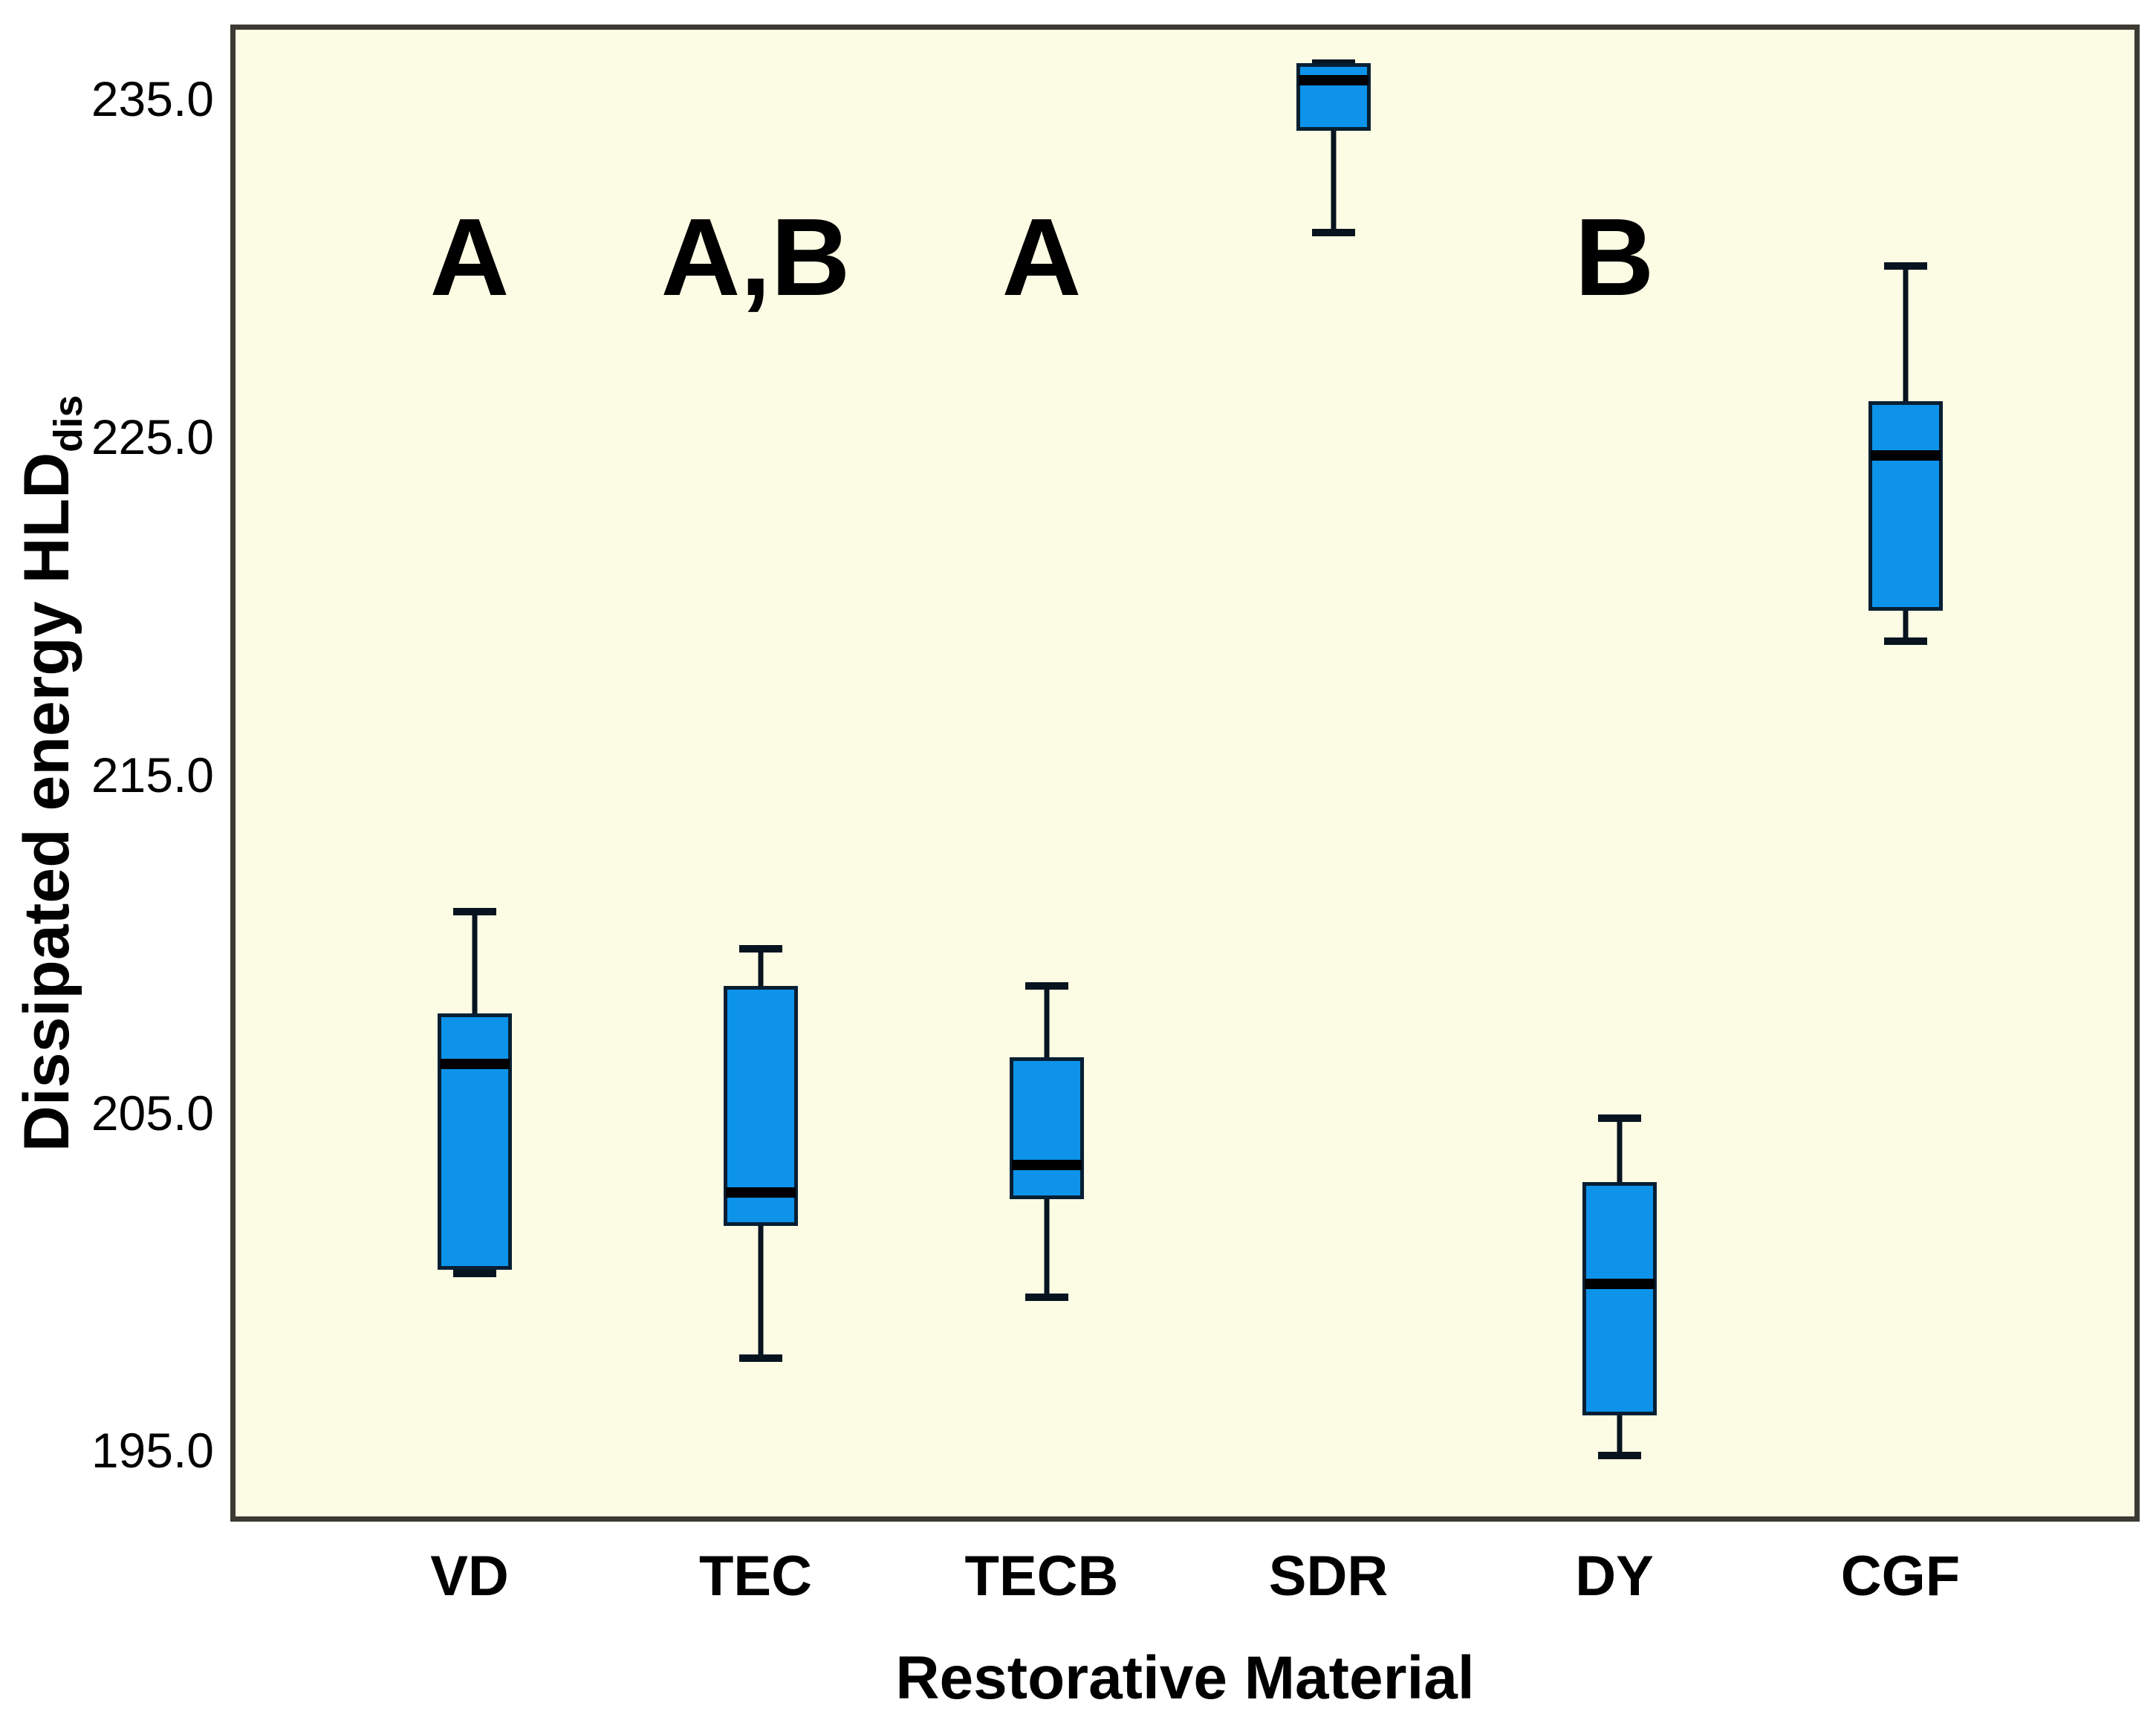 Image resolution: width=2156 pixels, height=1720 pixels. What do you see at coordinates (152, 775) in the screenshot?
I see `y-tick-label: 215.0` at bounding box center [152, 775].